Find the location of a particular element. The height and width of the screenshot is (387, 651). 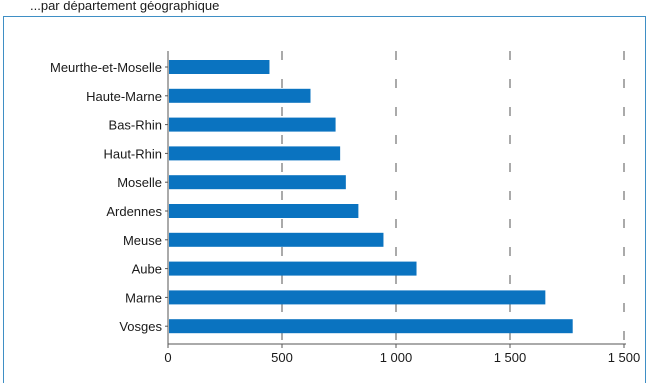

x-tick-label-3: 1 500 is located at coordinates (510, 357).